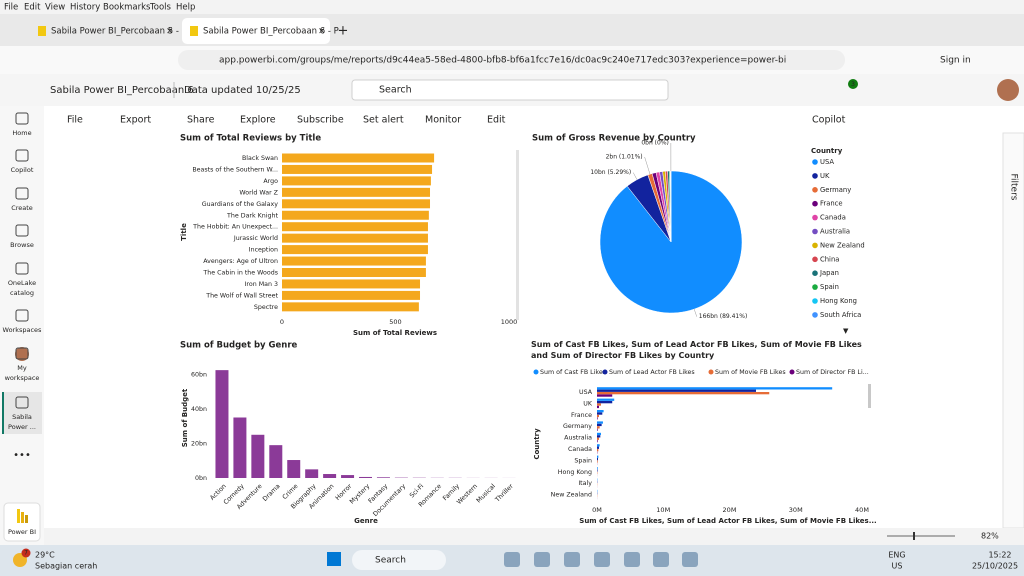  I want to click on more-nav: •••, so click(22, 455).